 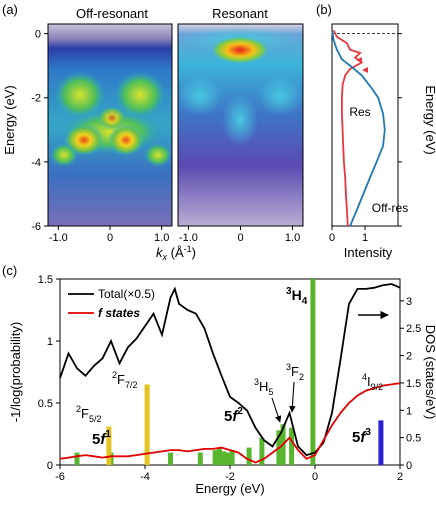 What do you see at coordinates (174, 235) in the screenshot?
I see `panel-a-xticks: -1.0 0 1.0 -1.0 0 1.0` at bounding box center [174, 235].